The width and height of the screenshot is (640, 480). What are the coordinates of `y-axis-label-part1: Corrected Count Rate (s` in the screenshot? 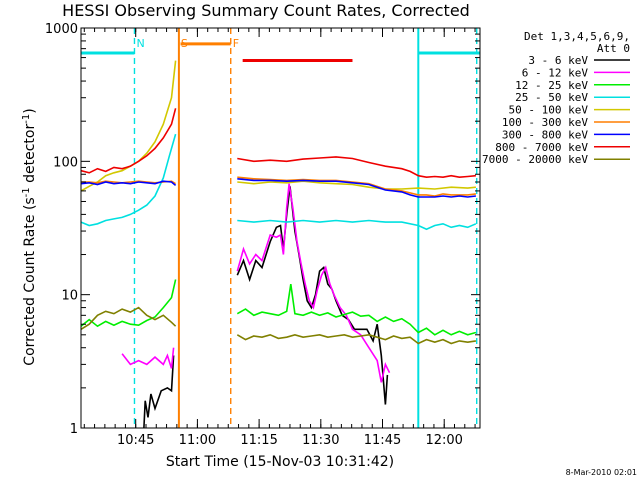 It's located at (30, 281).